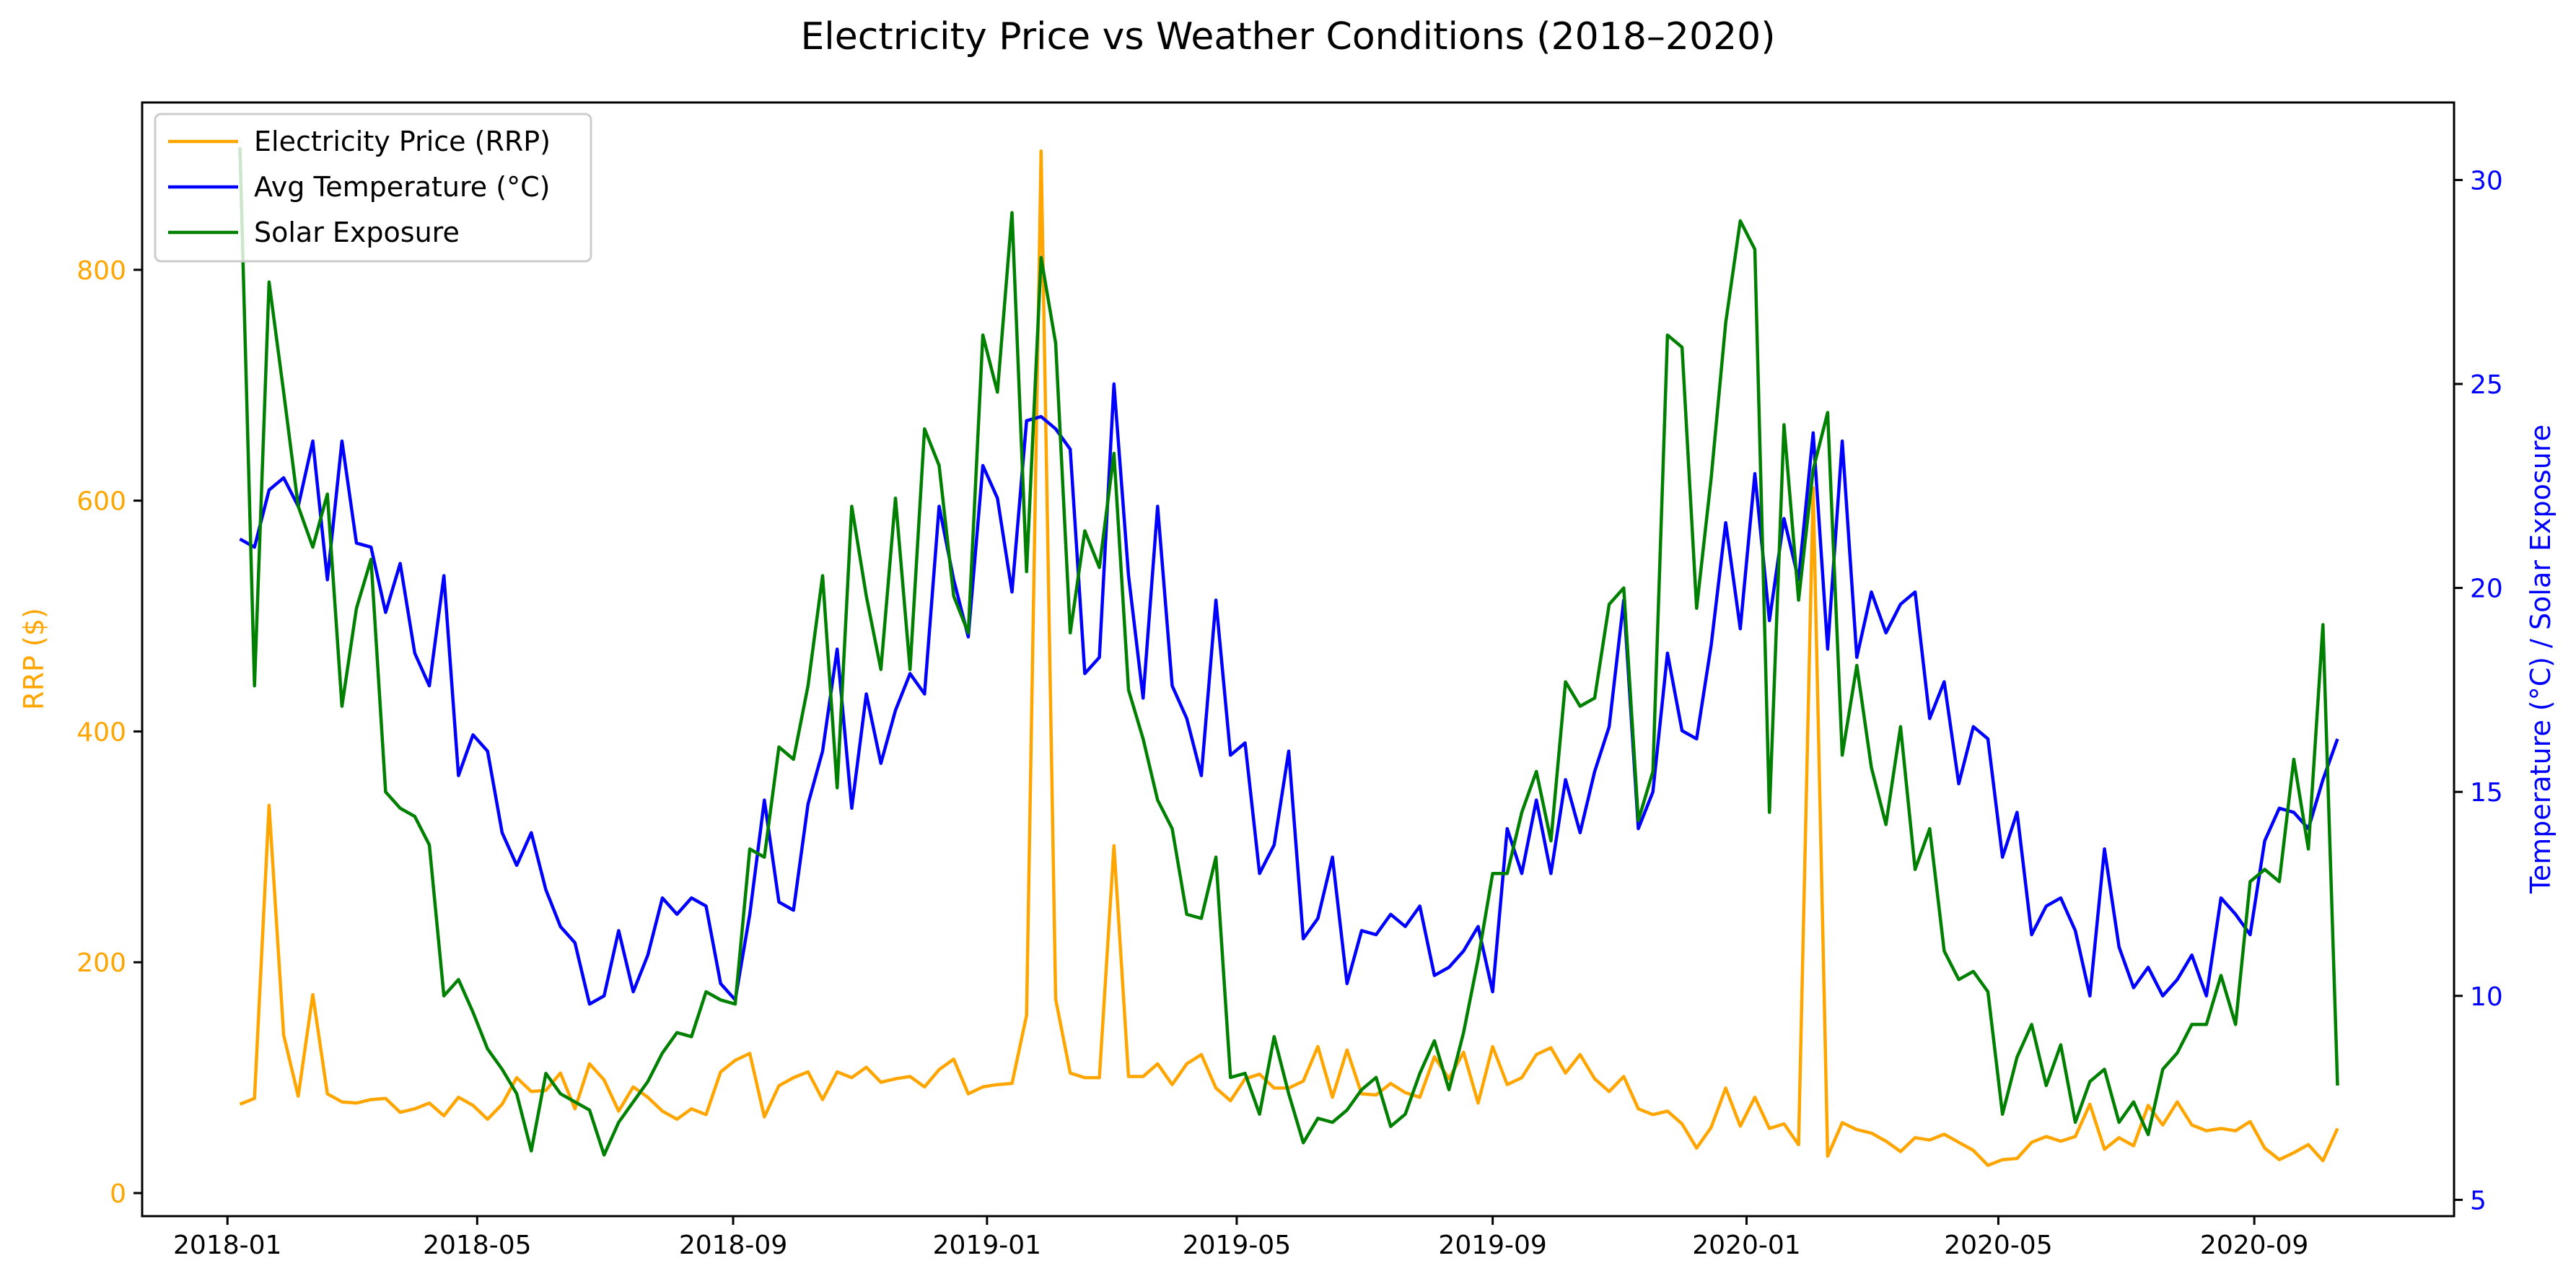 This screenshot has height=1284, width=2576. Describe the element at coordinates (2478, 690) in the screenshot. I see `right-axis: 5 10 15 20 25 30` at that location.